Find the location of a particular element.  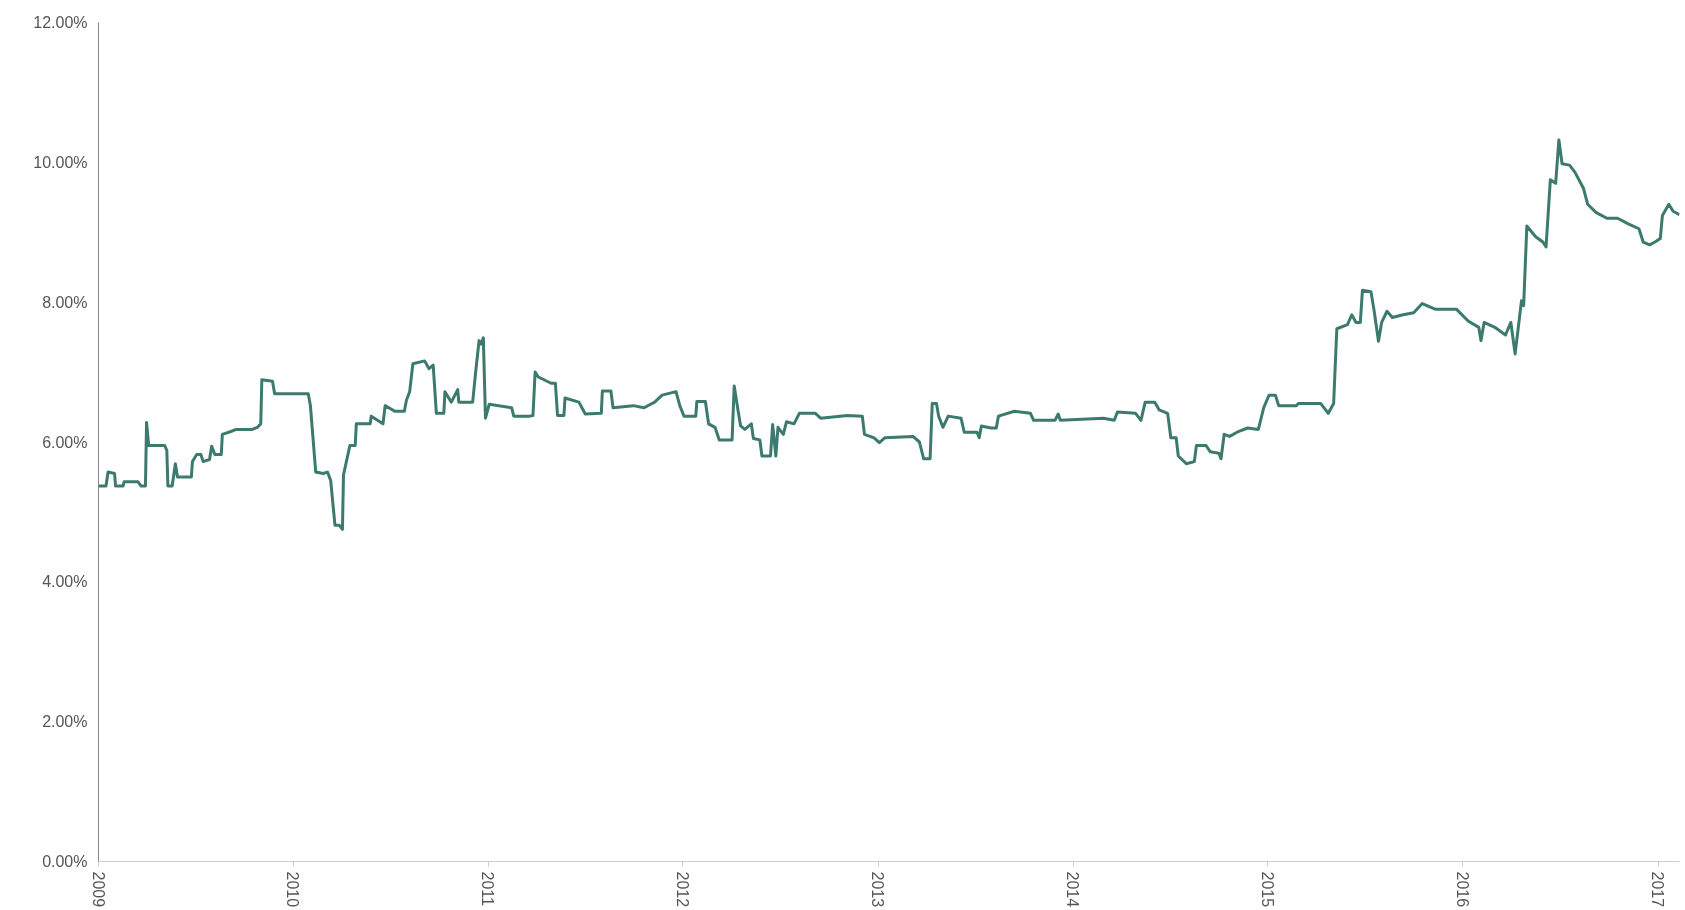

x-tick-label: 2009 is located at coordinates (98, 889).